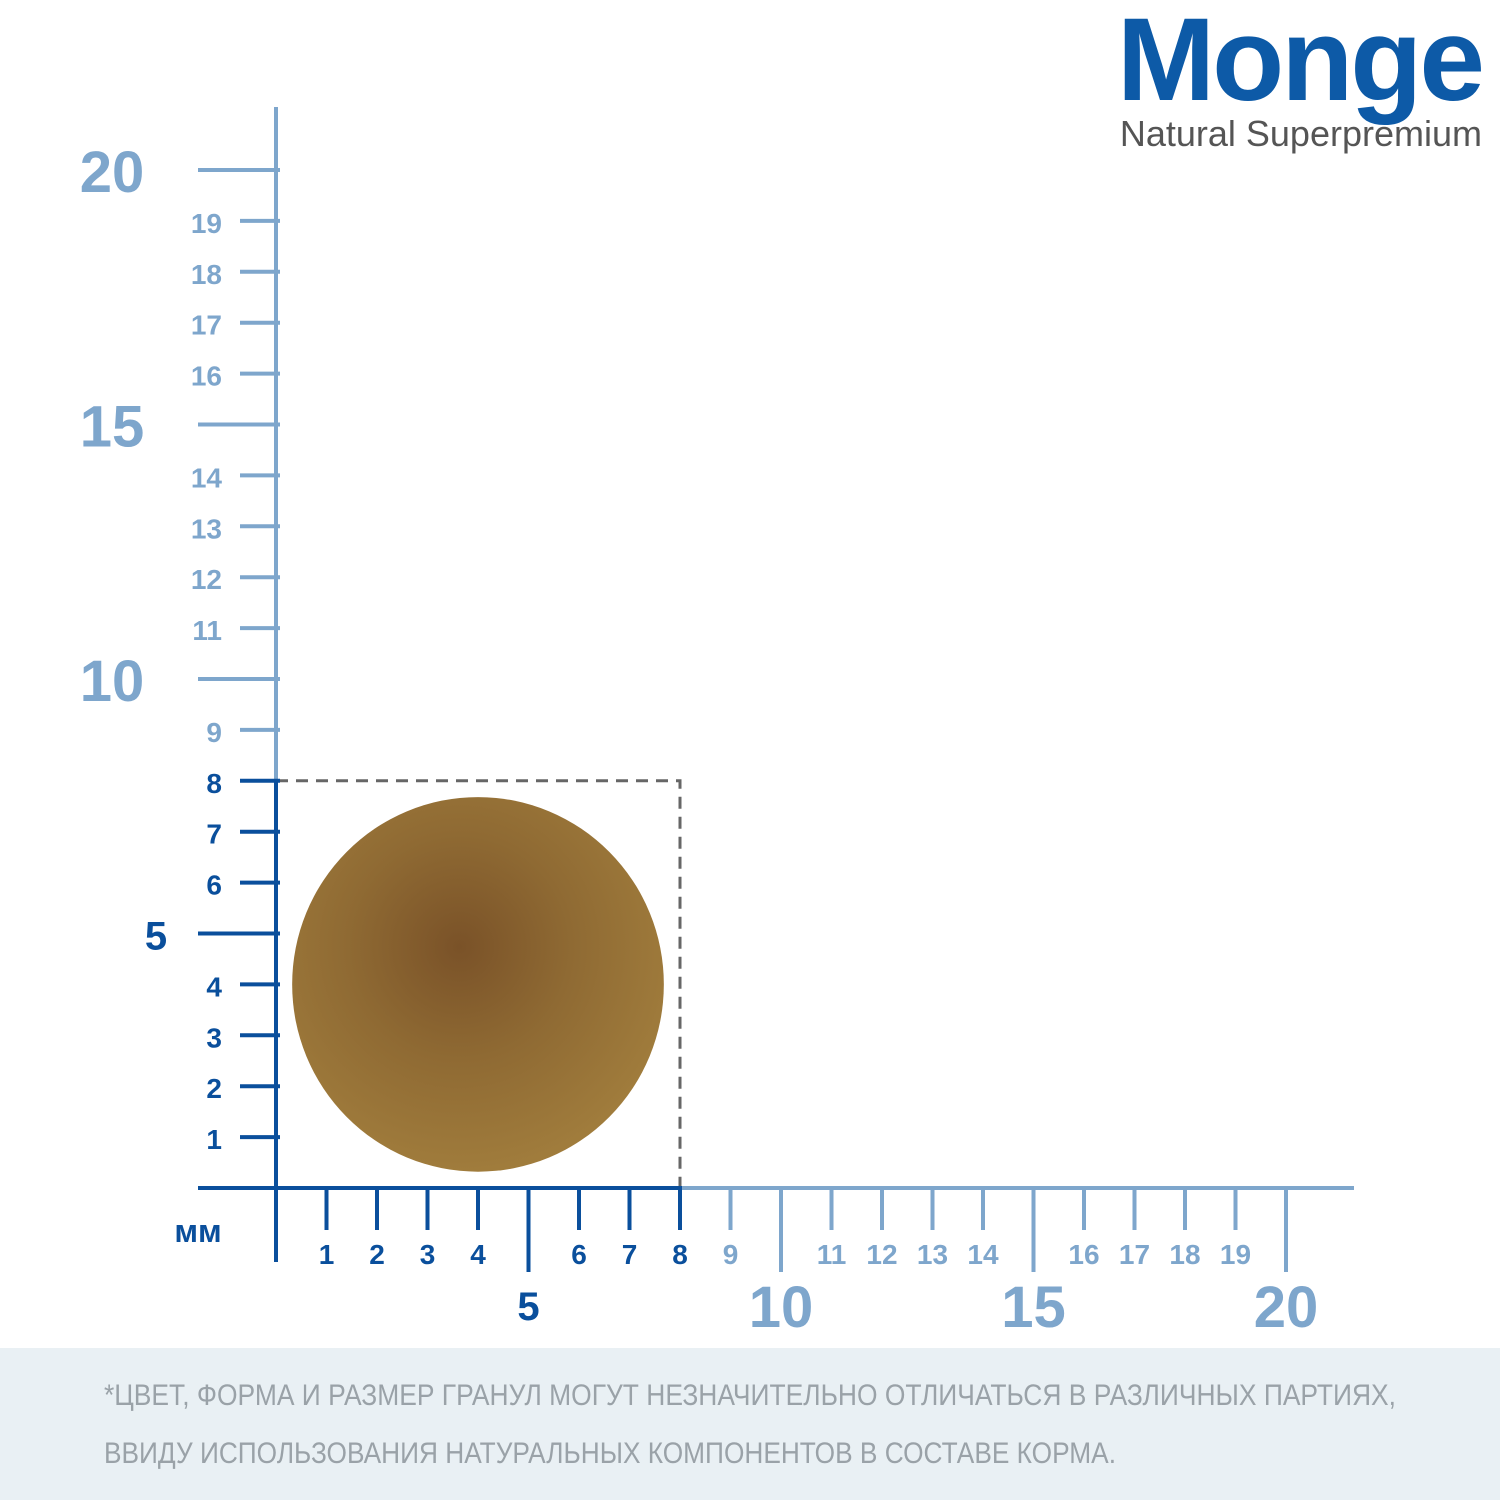 The height and width of the screenshot is (1500, 1500). What do you see at coordinates (1134, 1254) in the screenshot?
I see `x-tick-label: 17` at bounding box center [1134, 1254].